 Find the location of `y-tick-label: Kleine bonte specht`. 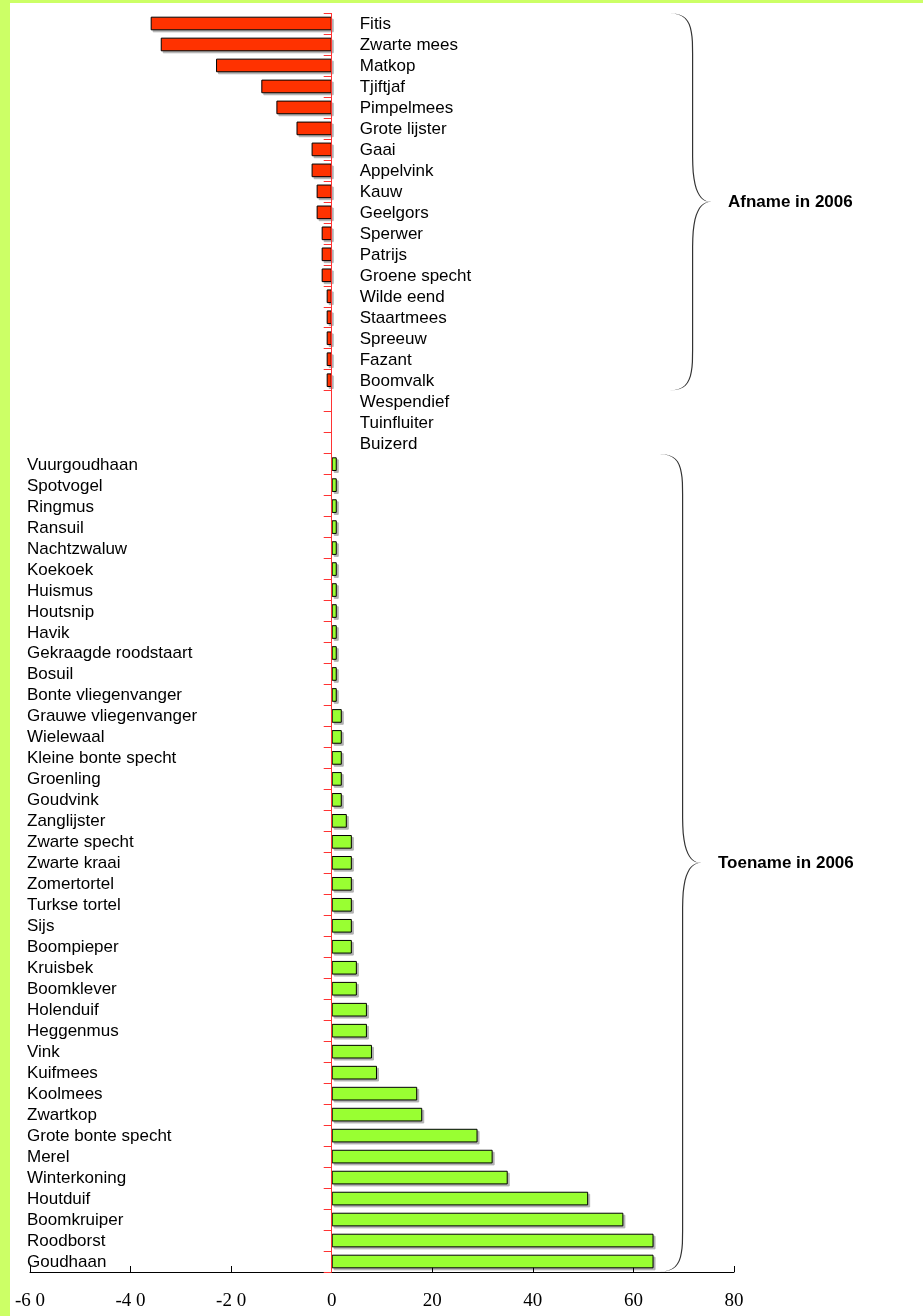

y-tick-label: Kleine bonte specht is located at coordinates (102, 758).